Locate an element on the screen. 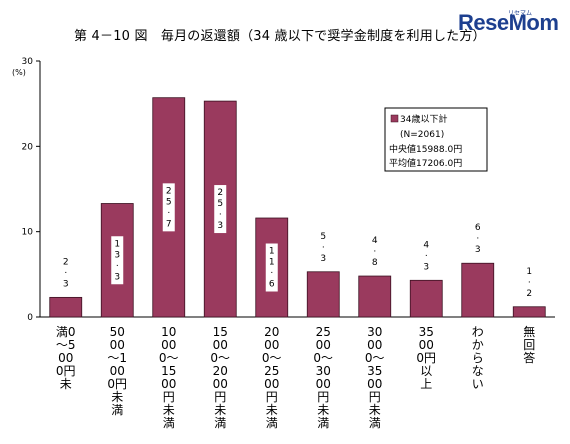  value-label-text: 2 · 3 is located at coordinates (66, 273).